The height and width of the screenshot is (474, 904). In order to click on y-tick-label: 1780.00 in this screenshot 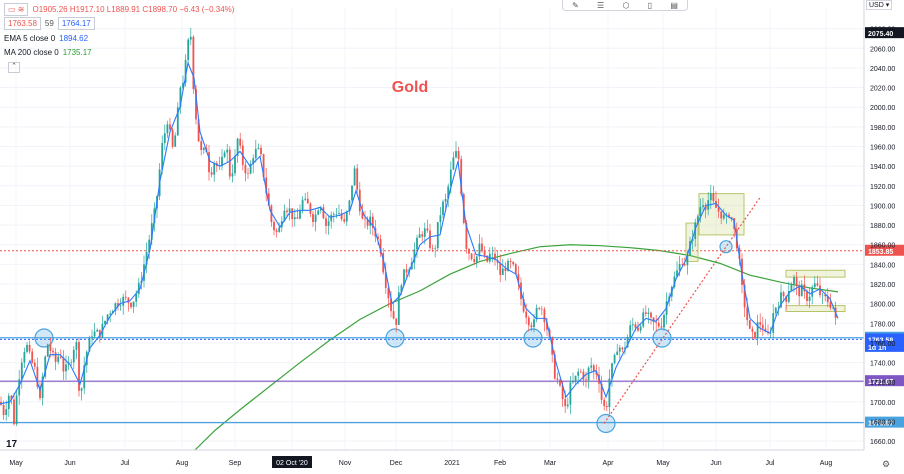, I will do `click(882, 324)`.